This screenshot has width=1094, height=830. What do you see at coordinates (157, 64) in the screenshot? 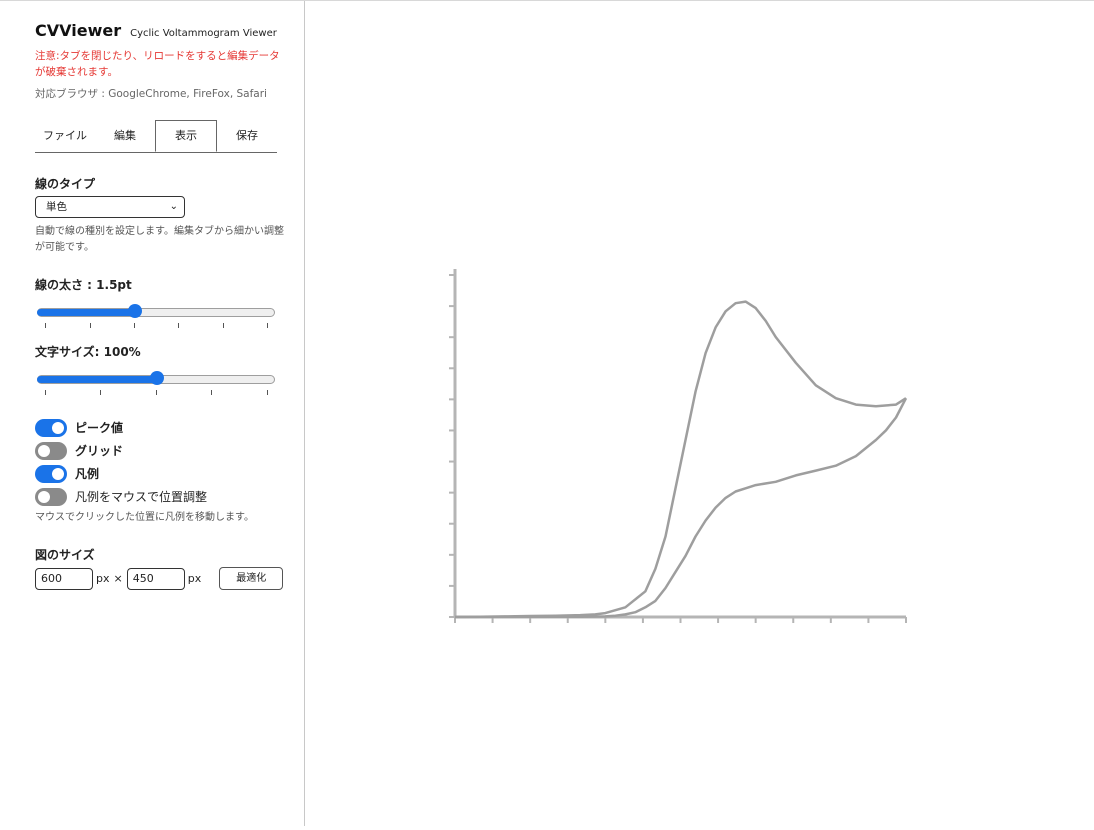
I see `warning-text: 注意:タブを閉じたり、リロードをすると編集データが破棄されます。` at bounding box center [157, 64].